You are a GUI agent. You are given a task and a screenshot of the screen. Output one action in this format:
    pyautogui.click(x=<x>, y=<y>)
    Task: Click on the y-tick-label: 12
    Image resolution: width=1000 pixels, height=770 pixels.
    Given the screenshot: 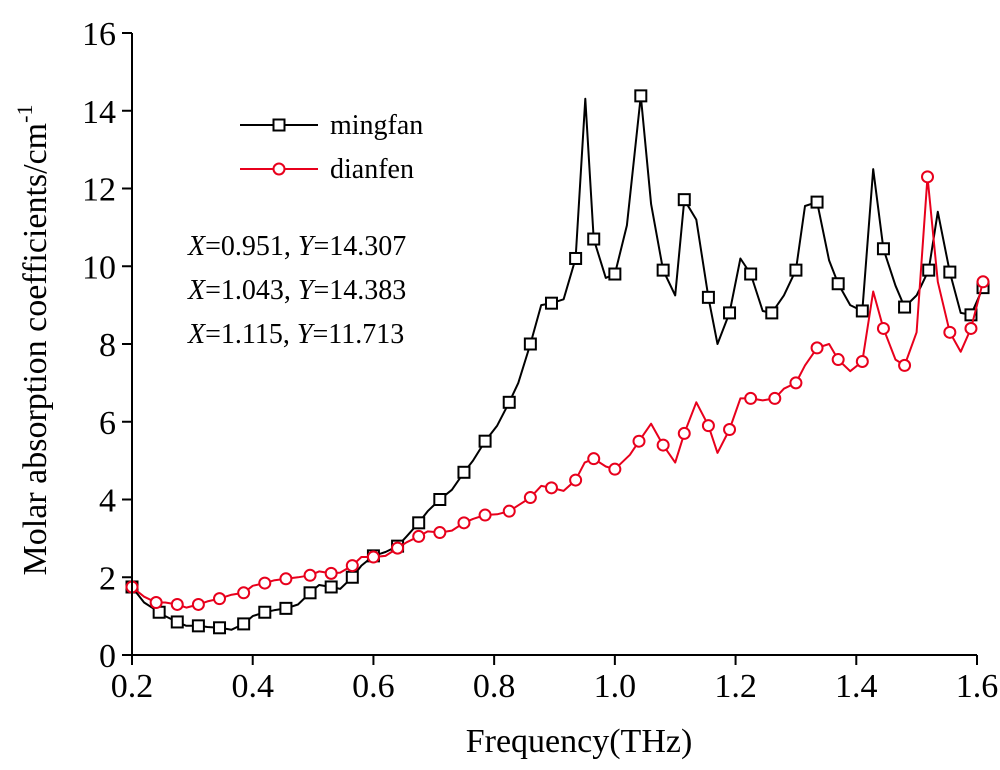 What is the action you would take?
    pyautogui.click(x=99, y=190)
    